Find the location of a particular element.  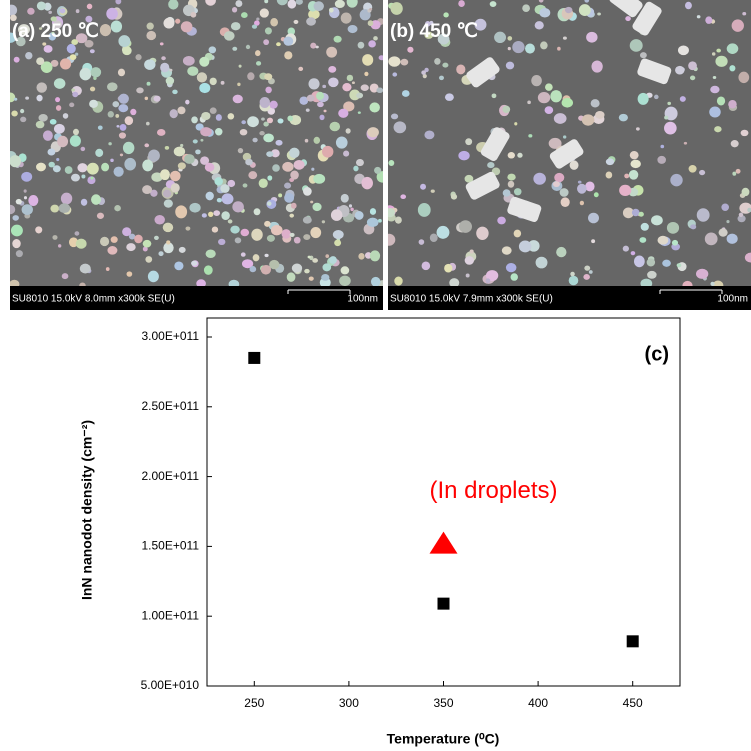

crystal is located at coordinates (647, 18).